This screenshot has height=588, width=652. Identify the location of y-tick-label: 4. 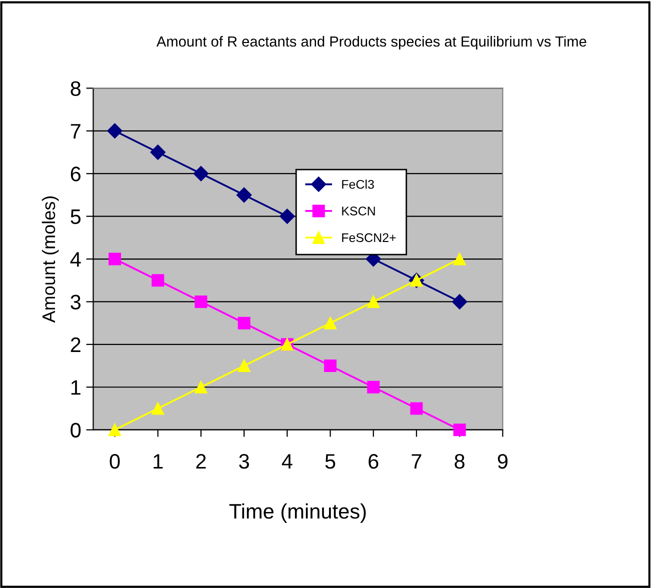
(75, 259).